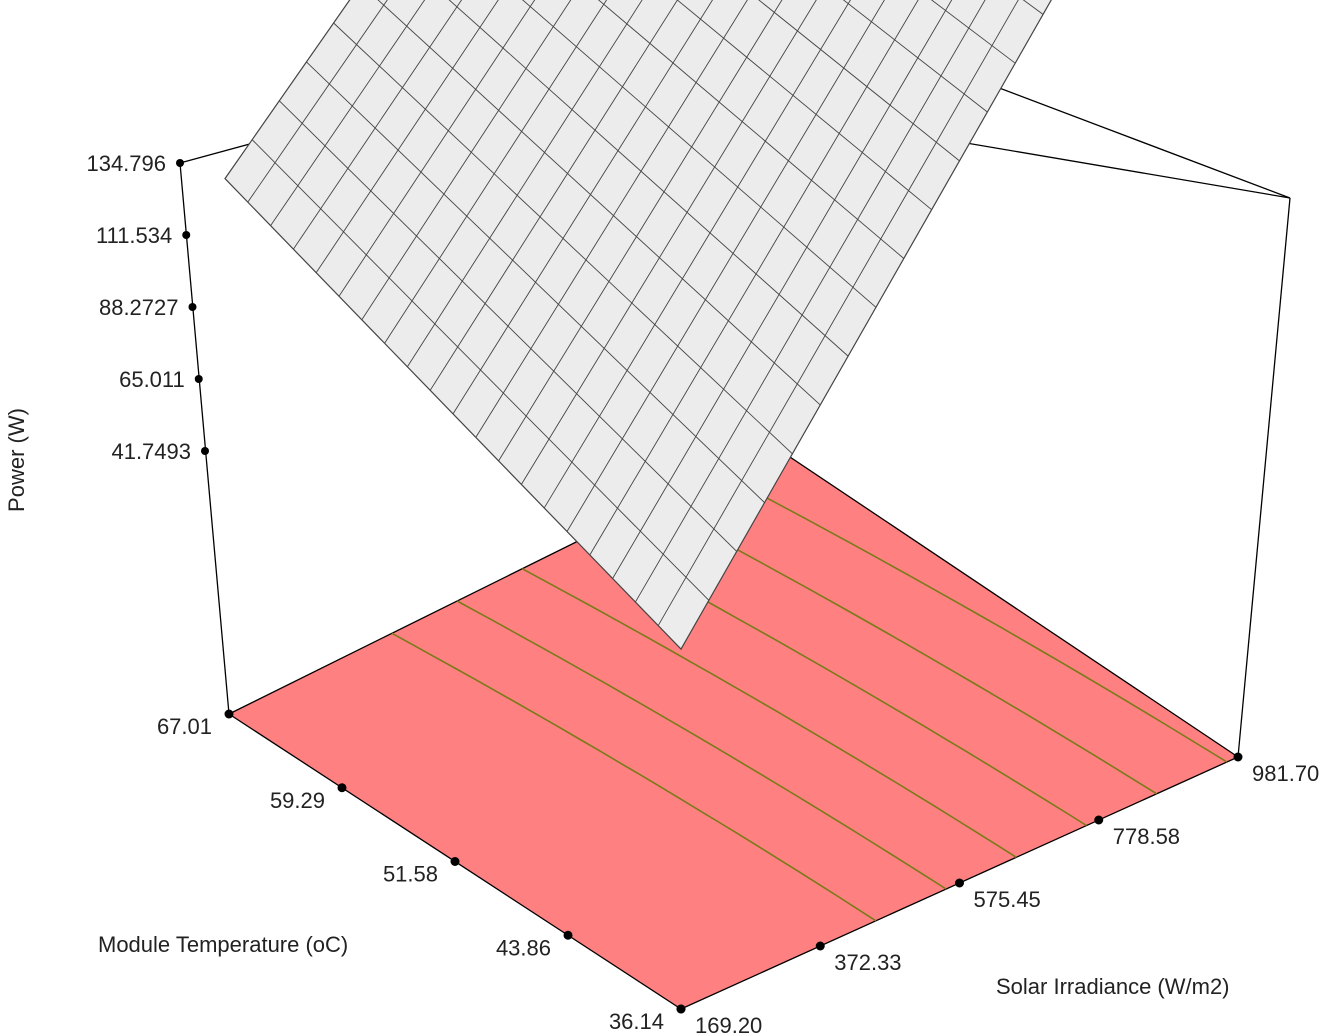  What do you see at coordinates (204, 438) in the screenshot?
I see `frame-left-vertical-edge` at bounding box center [204, 438].